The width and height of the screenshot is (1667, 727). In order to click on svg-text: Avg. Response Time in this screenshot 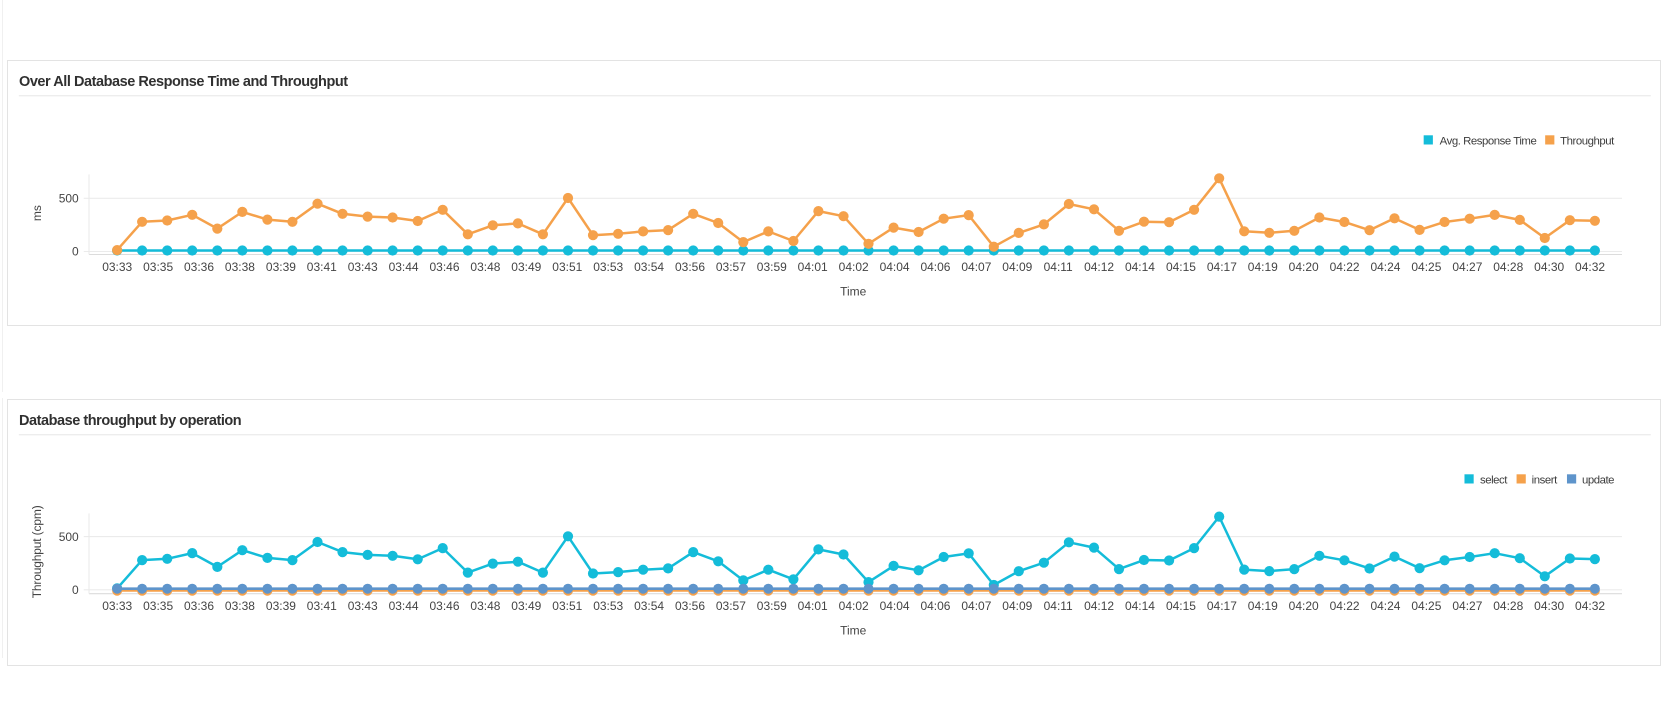, I will do `click(1487, 141)`.